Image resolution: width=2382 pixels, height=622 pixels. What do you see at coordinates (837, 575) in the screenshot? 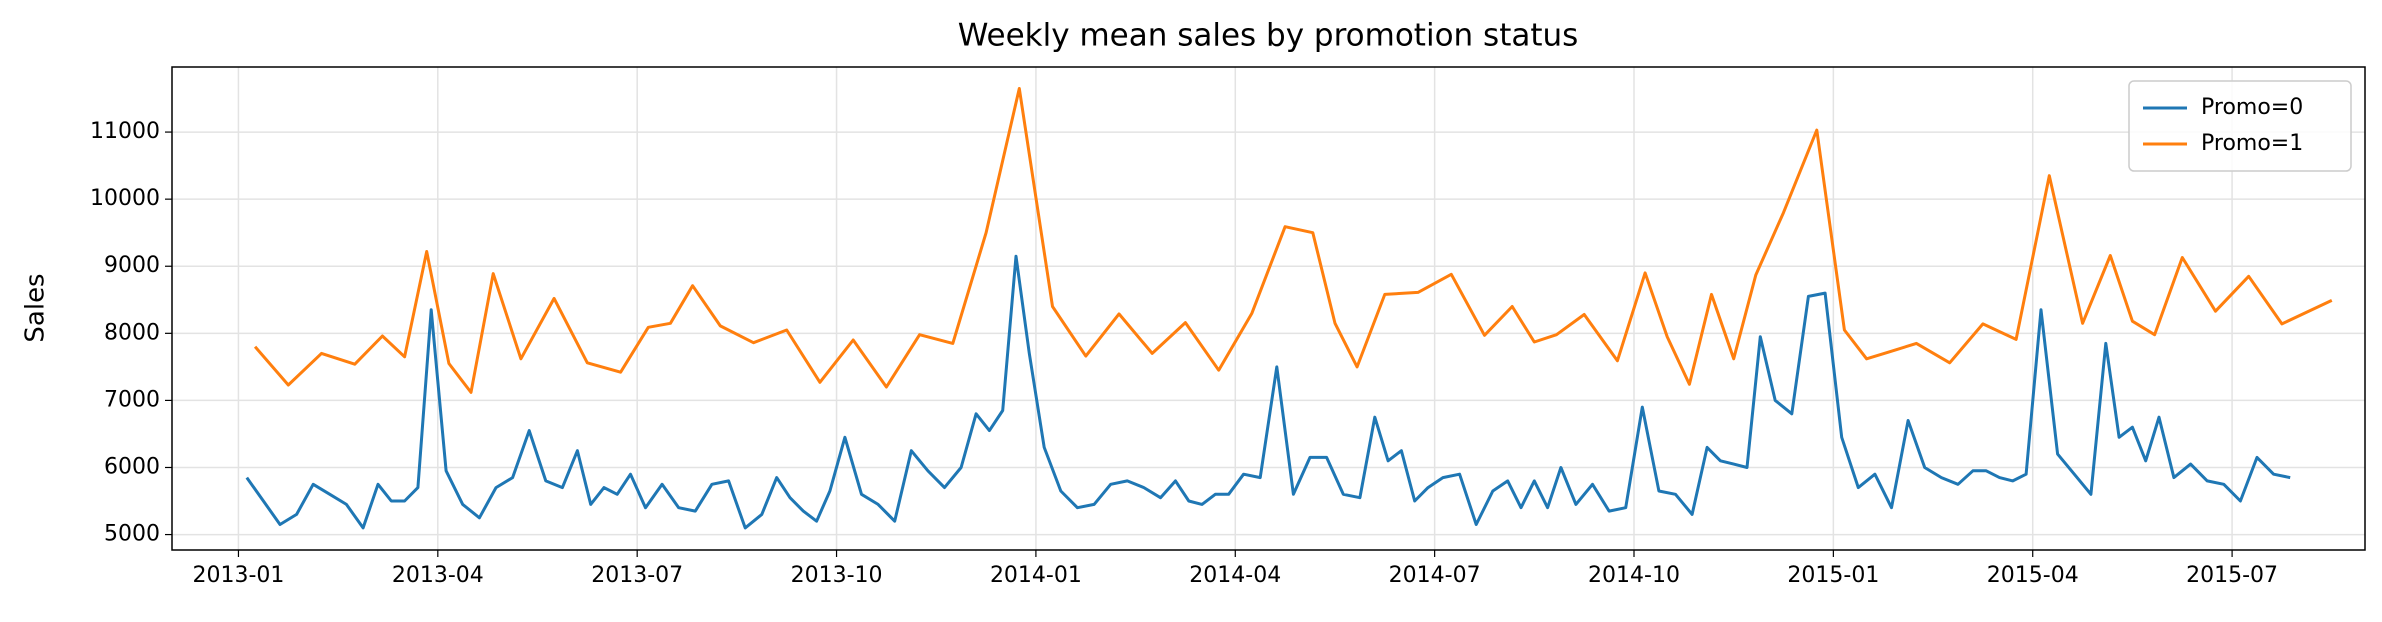
I see `x-tick-label: 2013-10` at bounding box center [837, 575].